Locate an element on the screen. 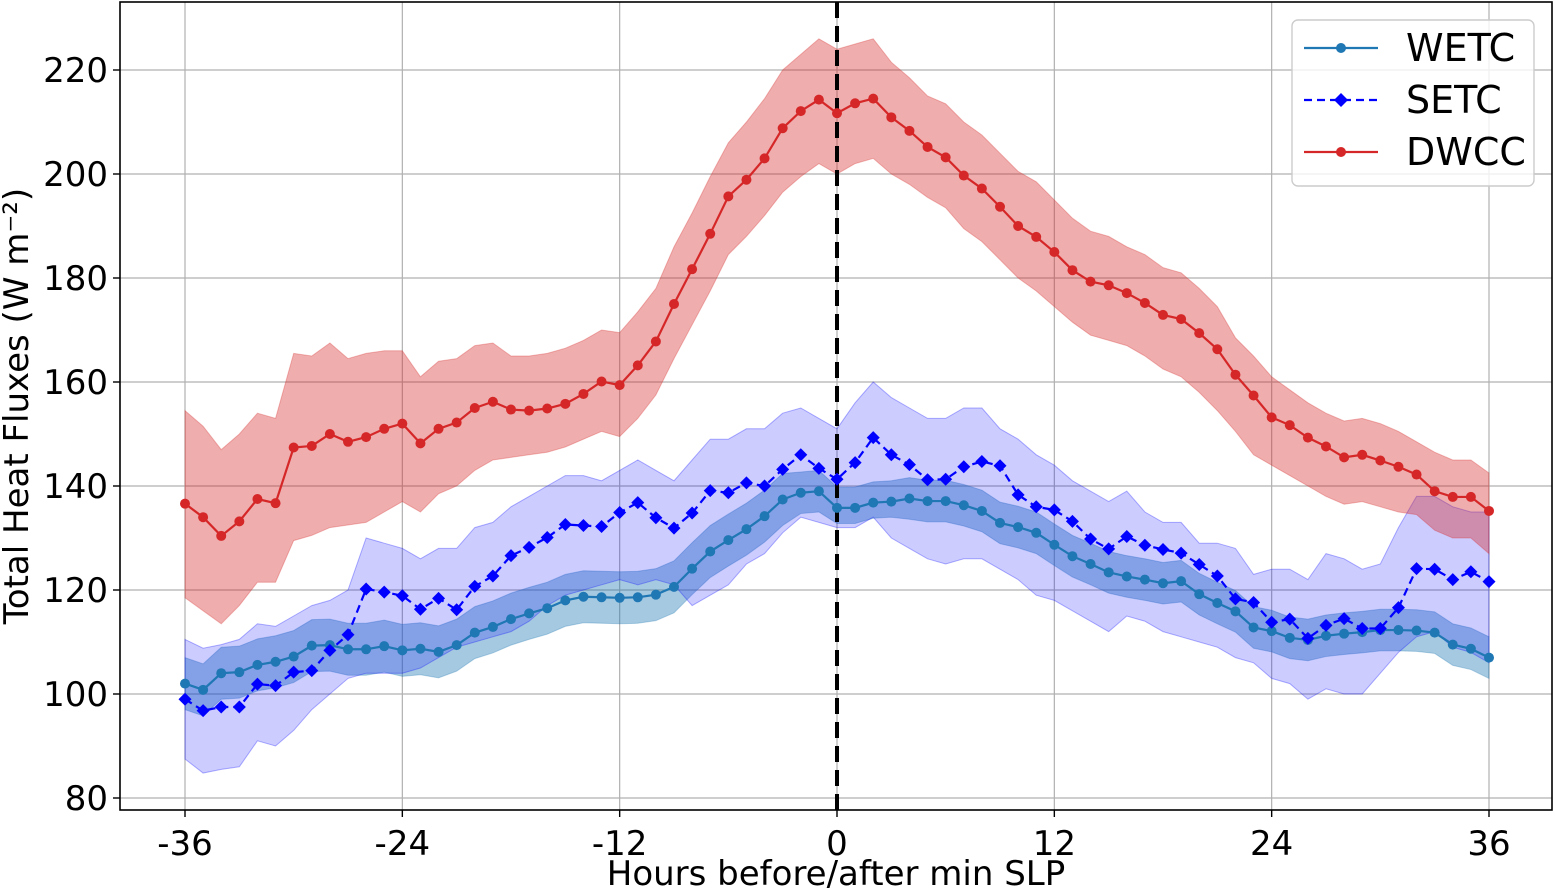 The height and width of the screenshot is (891, 1555). y-axis-ticks: 80 100 120 140 160 180 200 220 is located at coordinates (81, 435).